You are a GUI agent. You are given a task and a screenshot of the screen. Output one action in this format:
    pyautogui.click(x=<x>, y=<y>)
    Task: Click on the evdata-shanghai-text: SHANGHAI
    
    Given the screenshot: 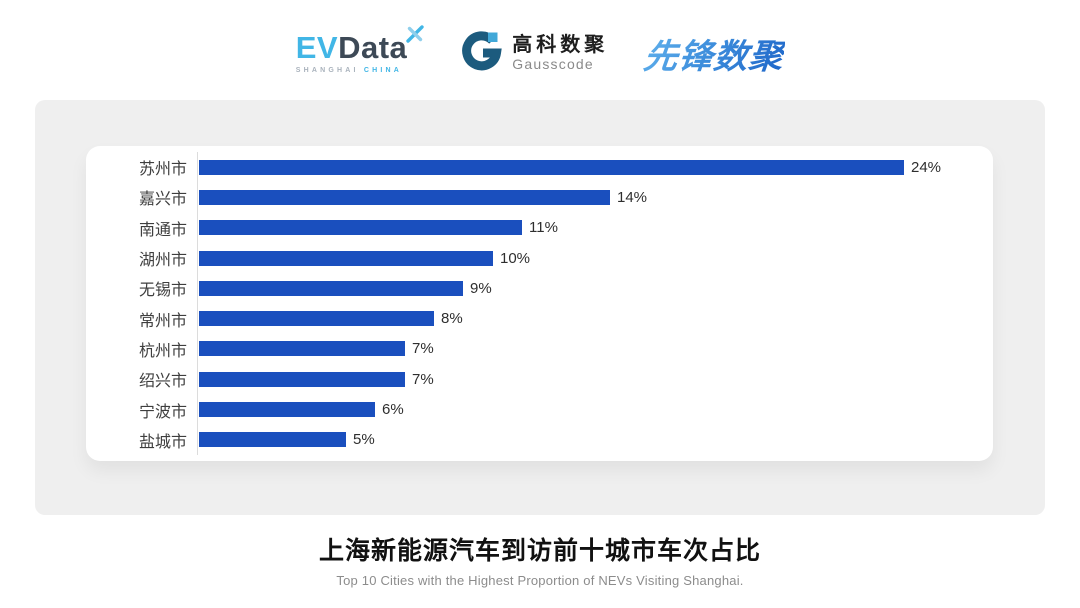 What is the action you would take?
    pyautogui.click(x=327, y=70)
    